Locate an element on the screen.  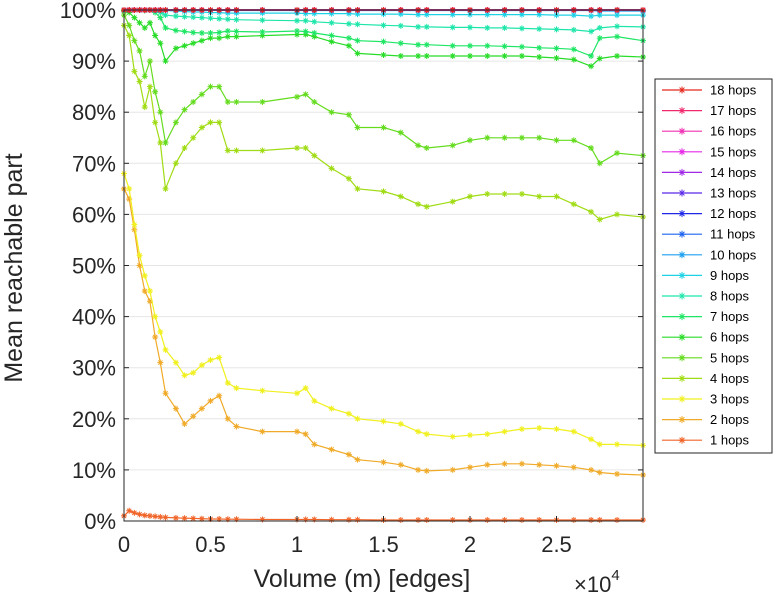
series-line-7-hops is located at coordinates (384, 33).